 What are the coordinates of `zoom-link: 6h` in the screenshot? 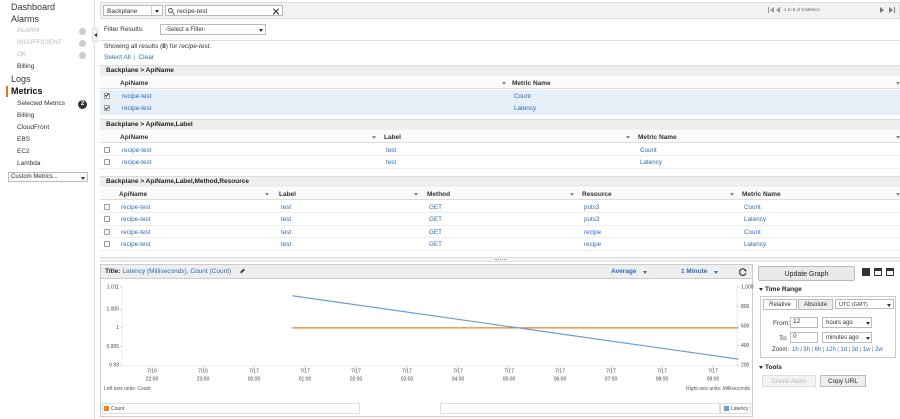 It's located at (818, 350).